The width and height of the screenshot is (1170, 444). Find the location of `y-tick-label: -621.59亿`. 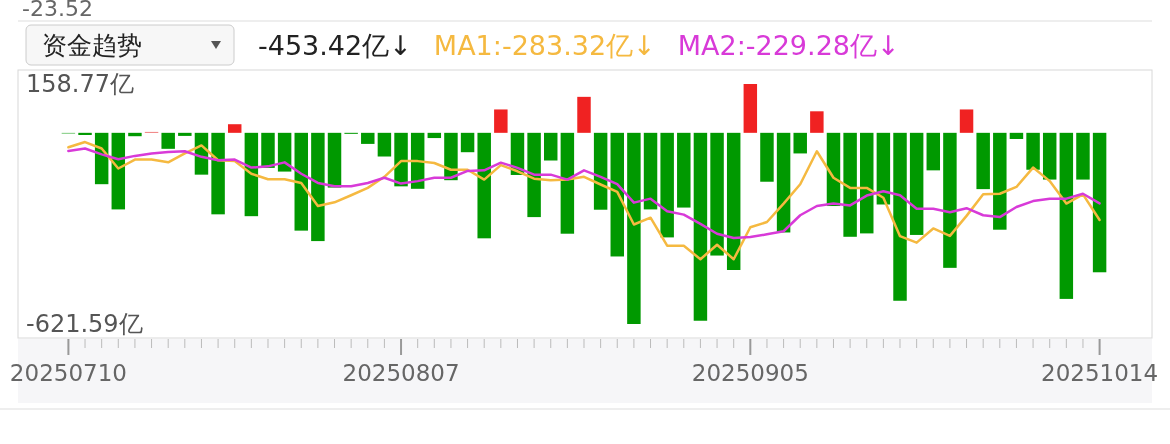

y-tick-label: -621.59亿 is located at coordinates (84, 324).